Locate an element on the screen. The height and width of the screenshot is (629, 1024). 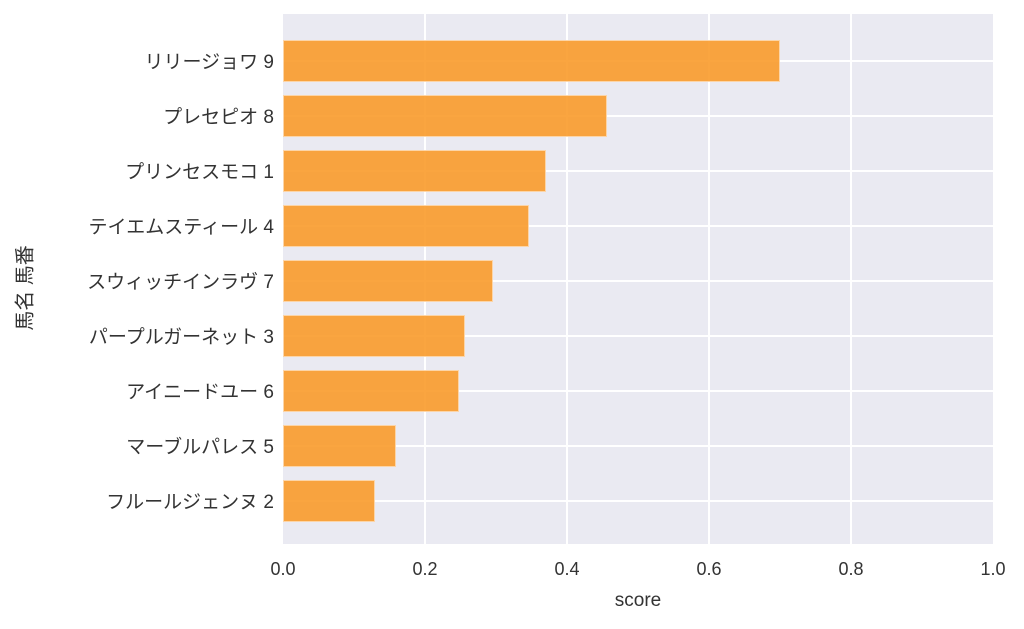
x-axis-title: score is located at coordinates (638, 600).